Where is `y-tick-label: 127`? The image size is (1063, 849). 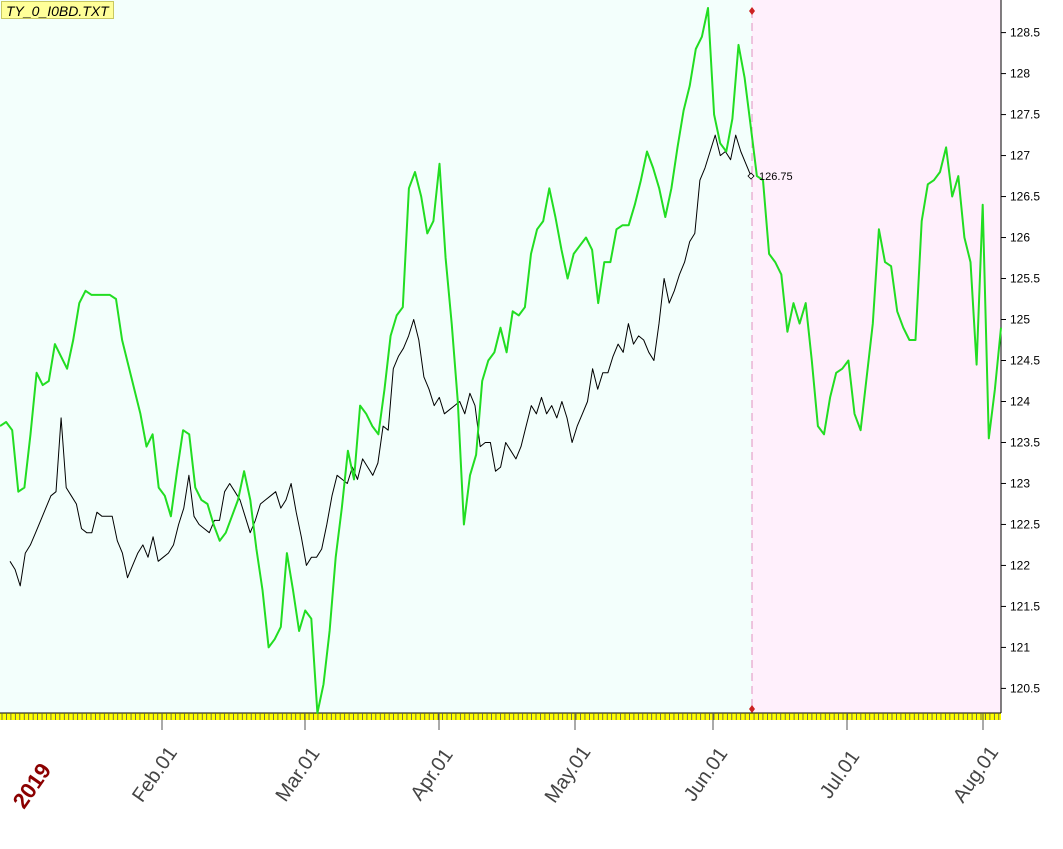 y-tick-label: 127 is located at coordinates (1020, 156).